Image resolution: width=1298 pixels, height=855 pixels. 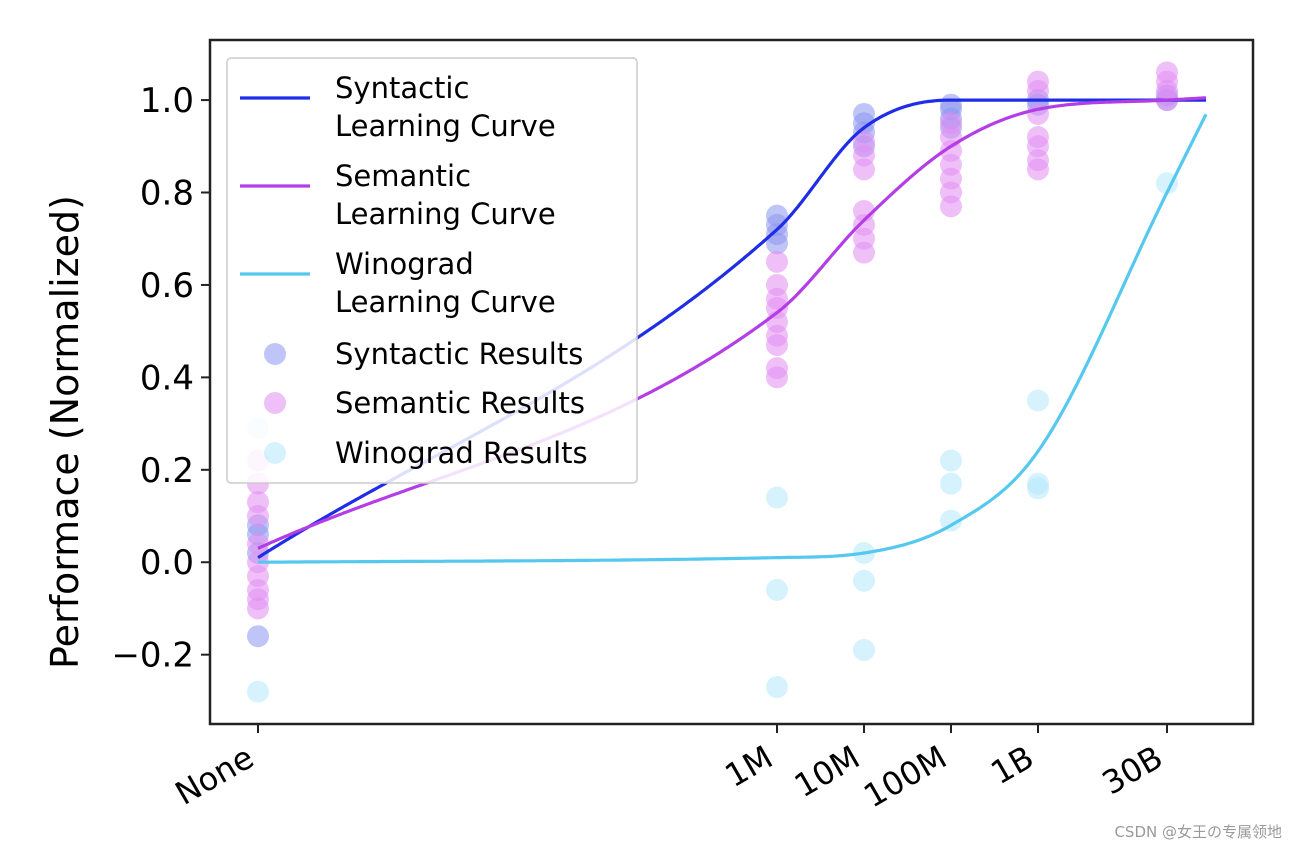 I want to click on y-tick-label: 0.0, so click(x=167, y=563).